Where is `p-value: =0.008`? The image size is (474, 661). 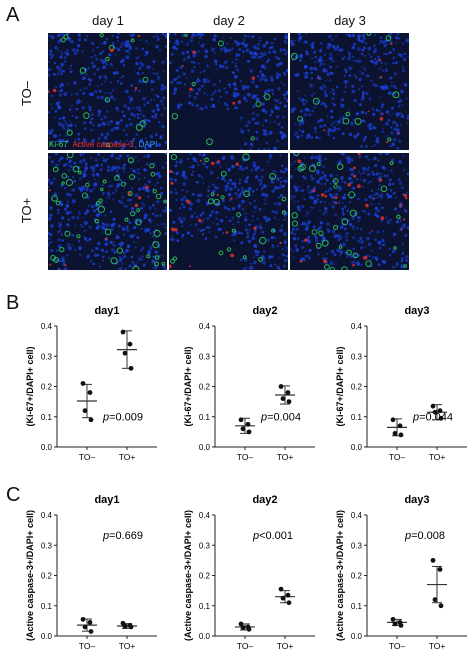 p-value: =0.008 is located at coordinates (428, 536).